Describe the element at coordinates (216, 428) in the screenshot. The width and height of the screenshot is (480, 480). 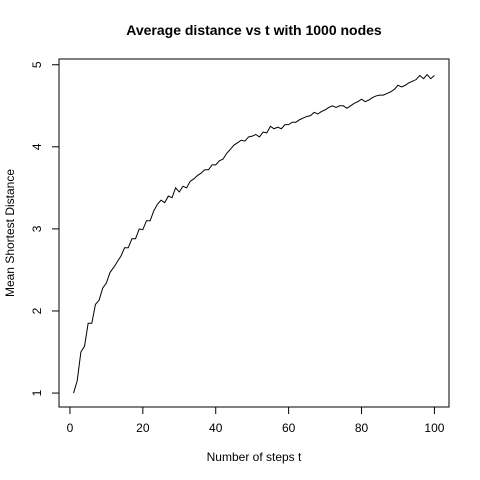
I see `x-tick-label: 40` at that location.